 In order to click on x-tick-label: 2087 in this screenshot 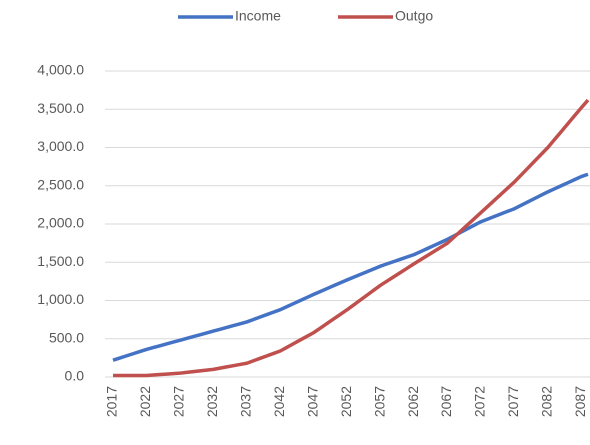, I will do `click(580, 401)`.